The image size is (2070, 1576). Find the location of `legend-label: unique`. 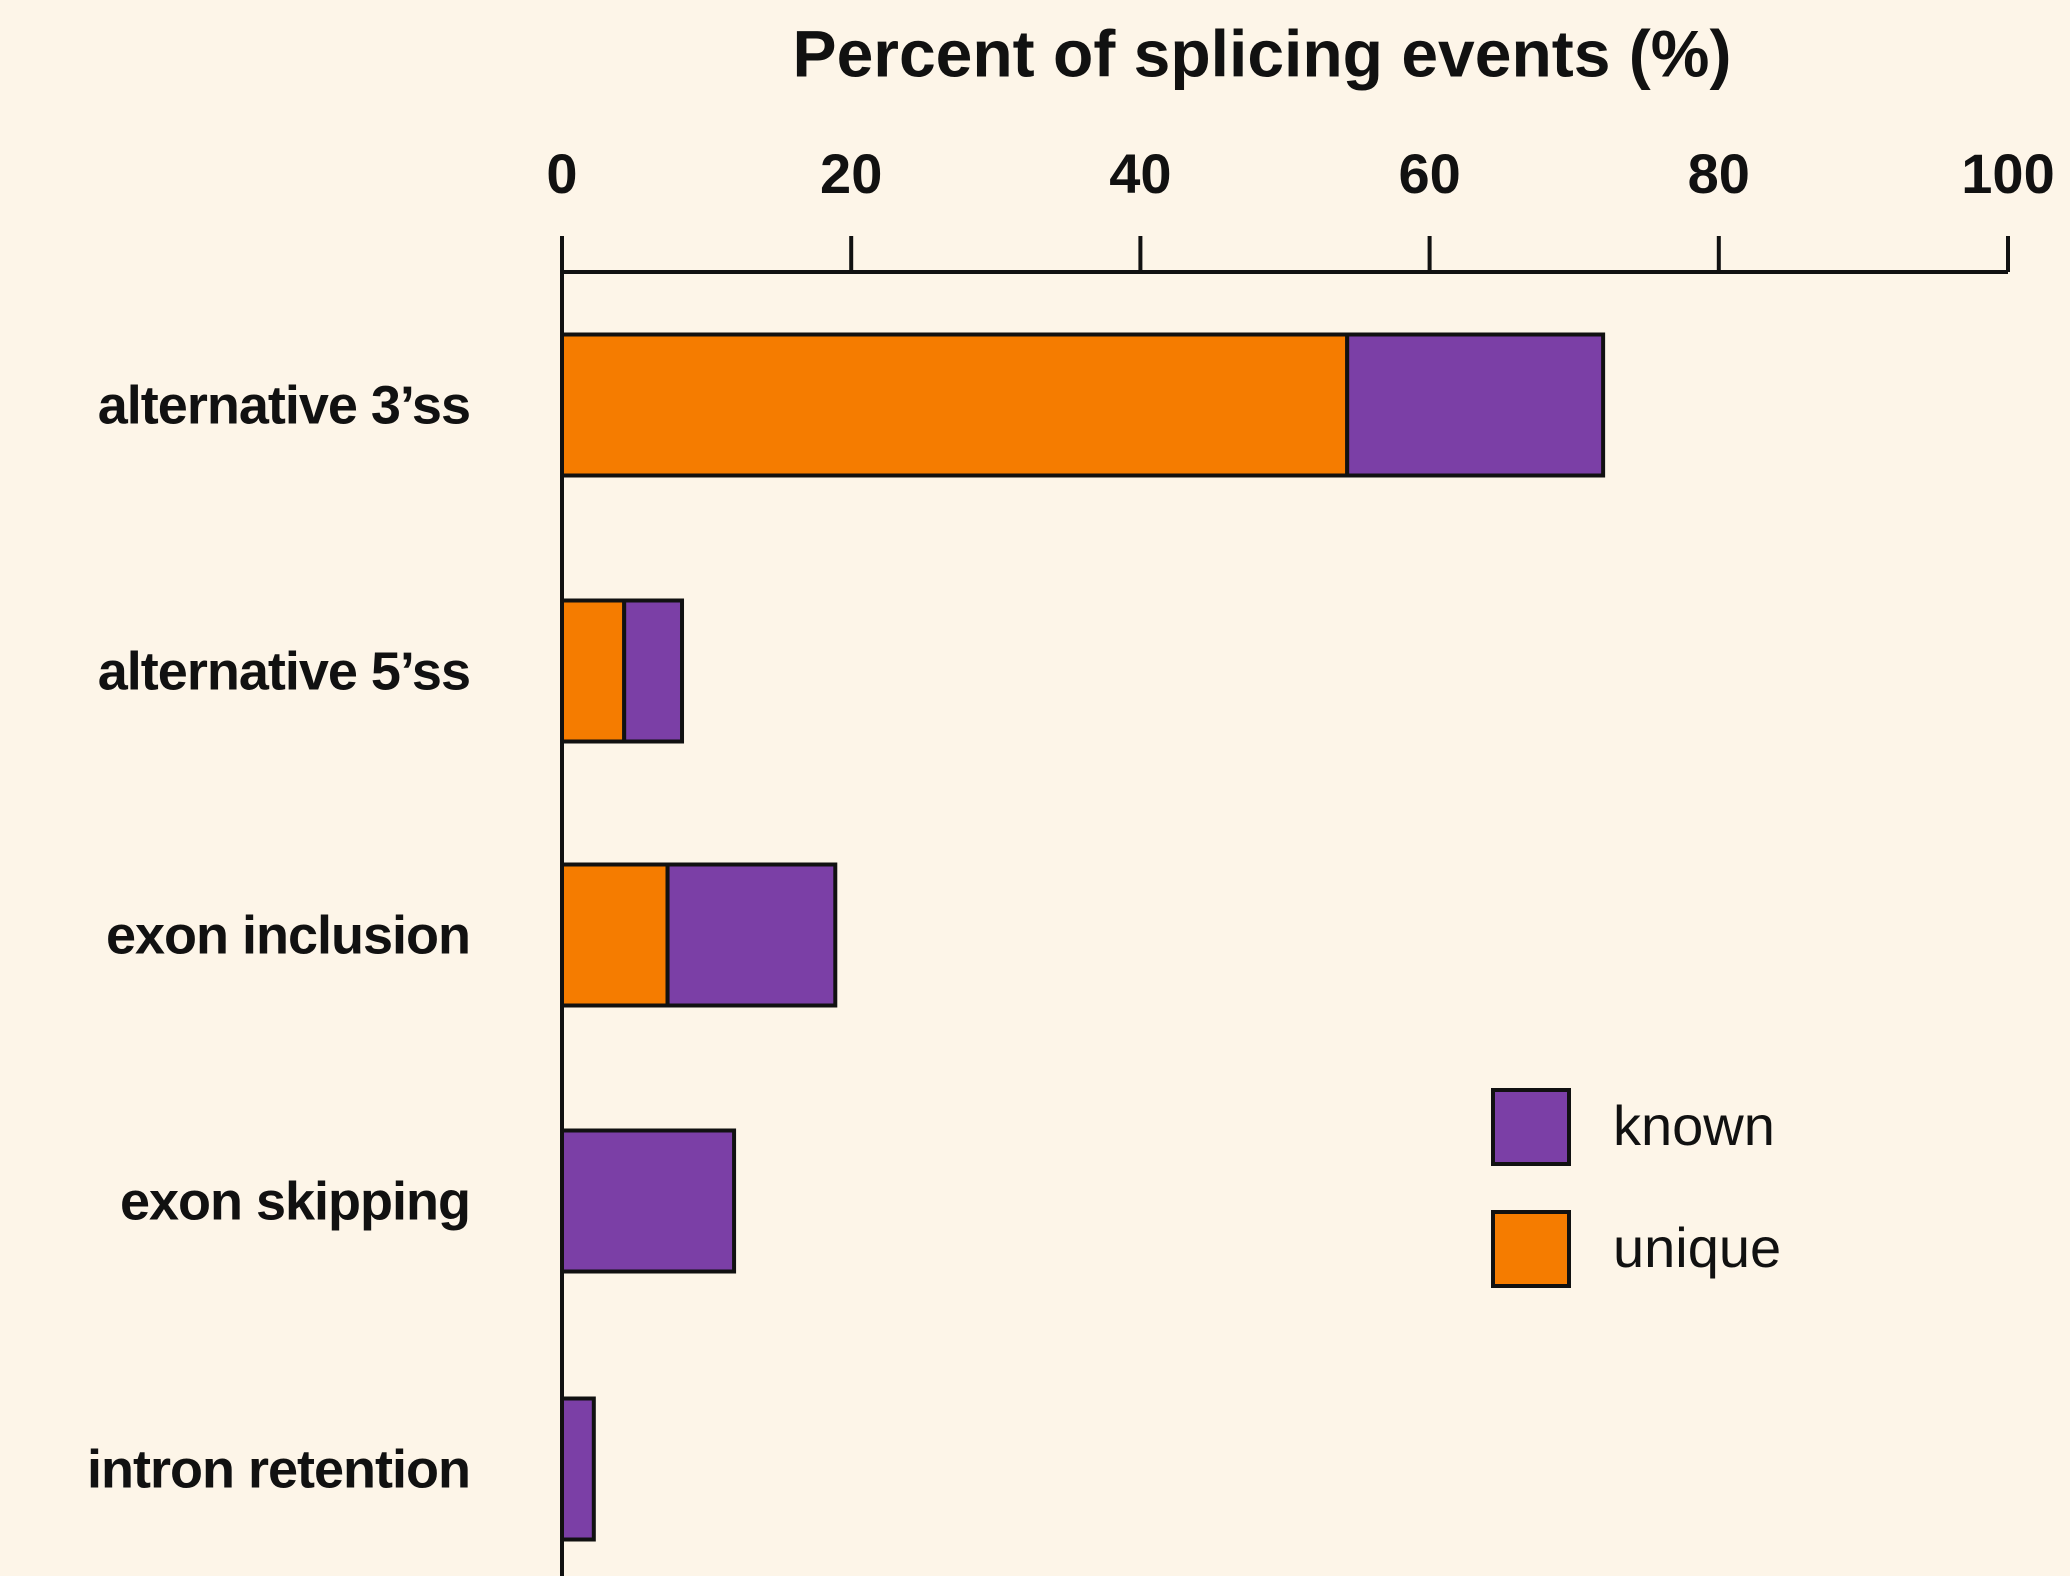

legend-label: unique is located at coordinates (1697, 1247).